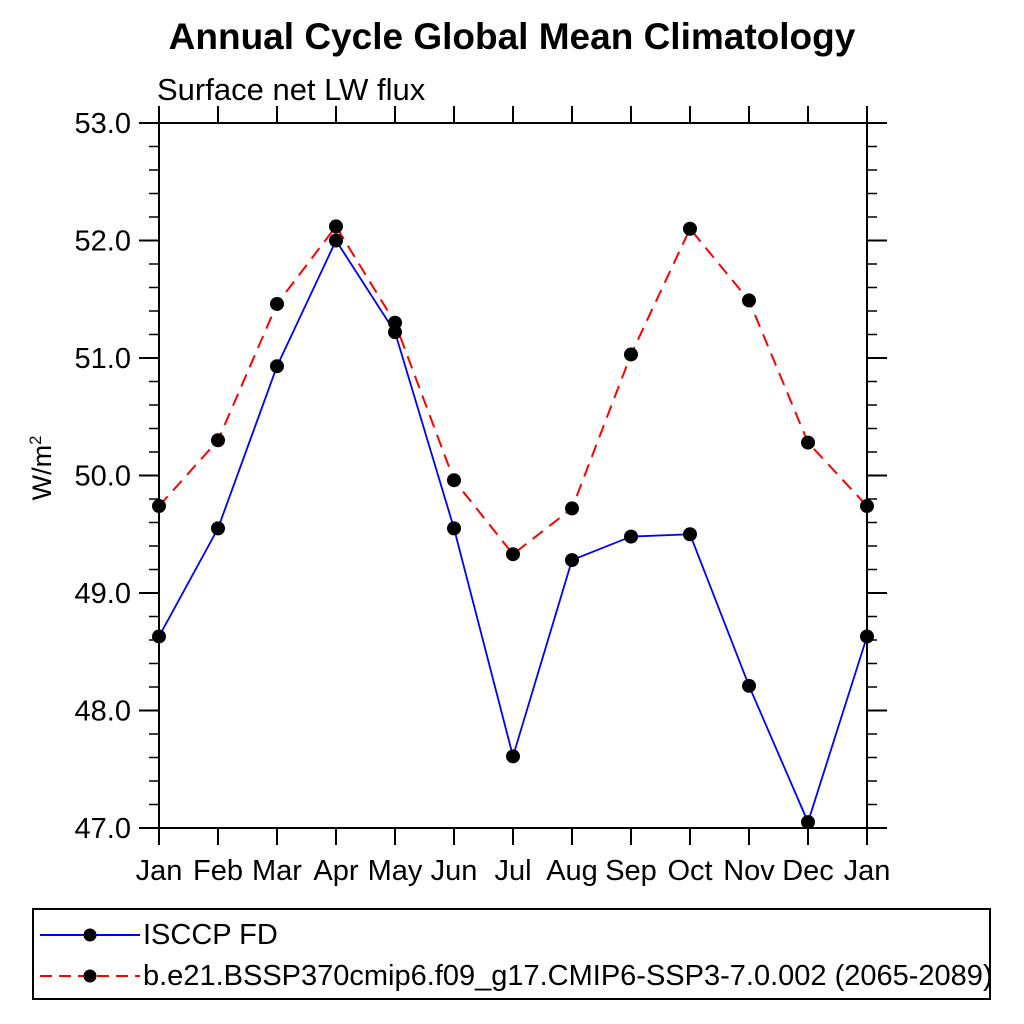 Image resolution: width=1024 pixels, height=1024 pixels. I want to click on y-tick-label: 49.0, so click(103, 594).